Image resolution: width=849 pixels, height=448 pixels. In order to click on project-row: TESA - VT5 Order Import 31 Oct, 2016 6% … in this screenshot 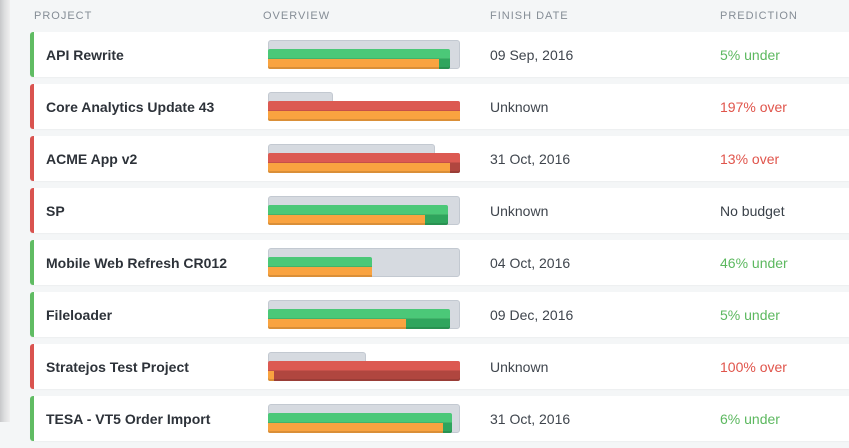, I will do `click(439, 418)`.